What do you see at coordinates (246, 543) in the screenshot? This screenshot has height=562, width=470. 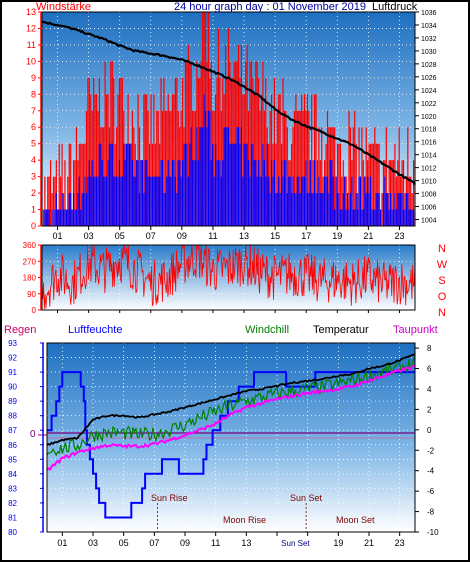 I see `temp-x-tick-label: 13` at bounding box center [246, 543].